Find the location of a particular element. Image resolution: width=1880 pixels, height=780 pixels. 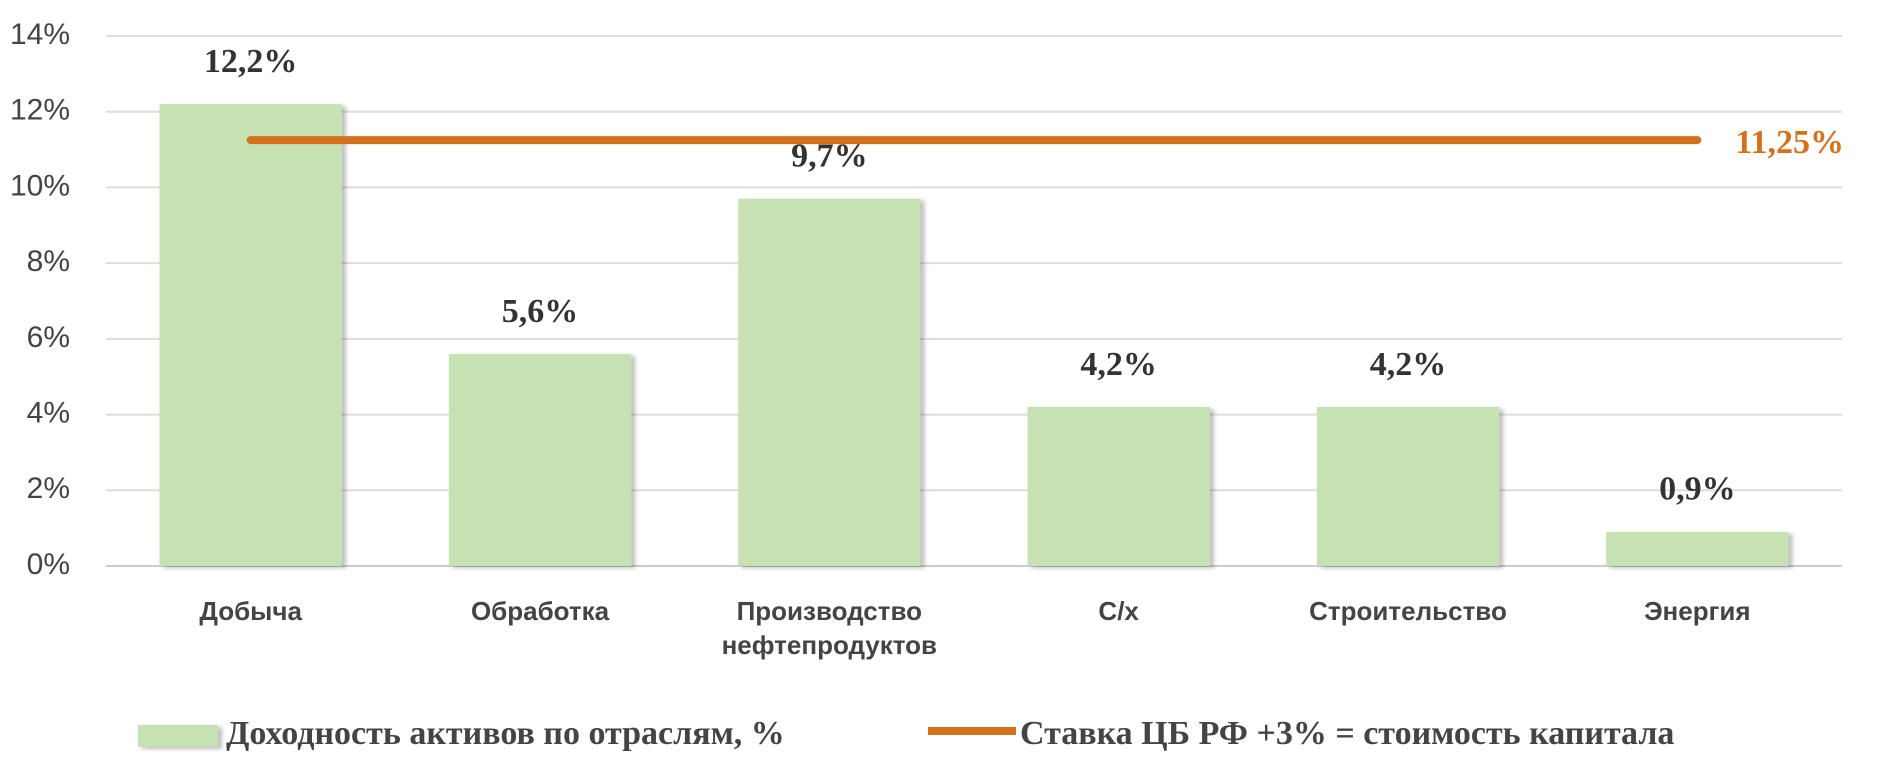

legend-swatch is located at coordinates (178, 736).